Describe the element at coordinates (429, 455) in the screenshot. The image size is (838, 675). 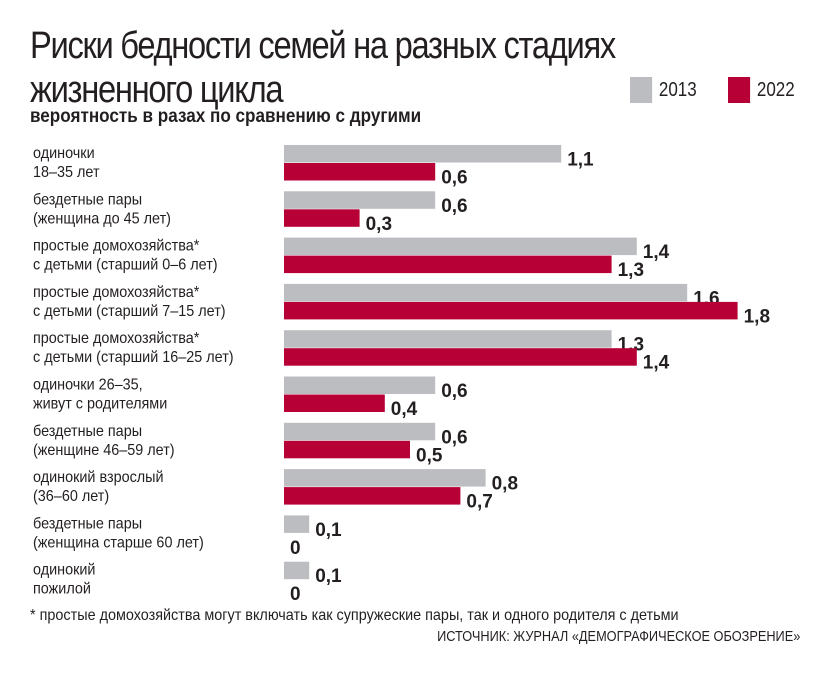
I see `data-label-2022: 0,5` at that location.